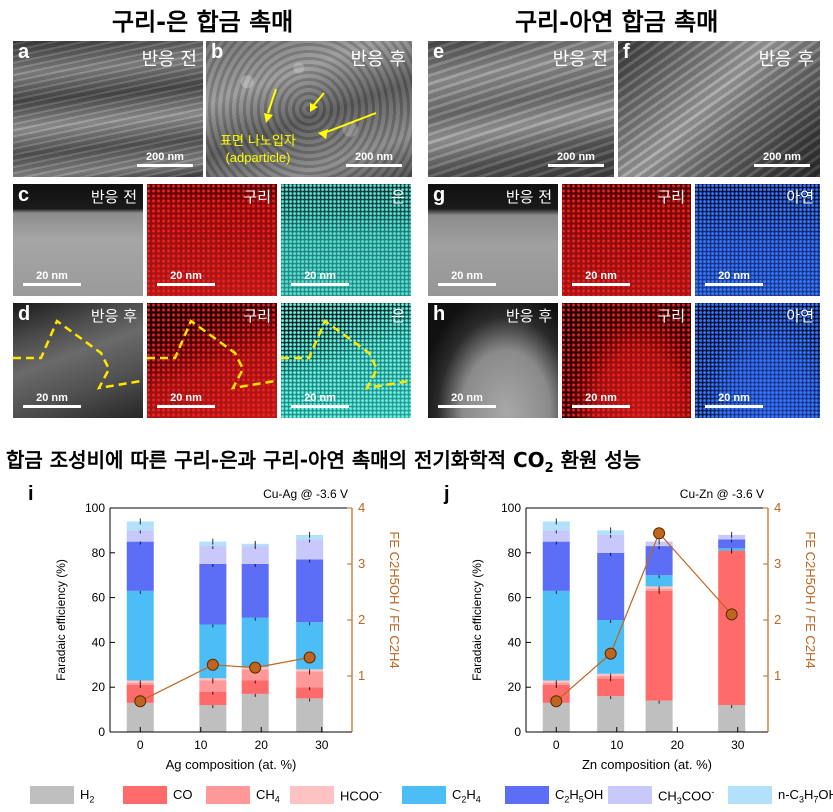 The image size is (833, 812). I want to click on x-axis-label: Ag composition (at. %), so click(231, 764).